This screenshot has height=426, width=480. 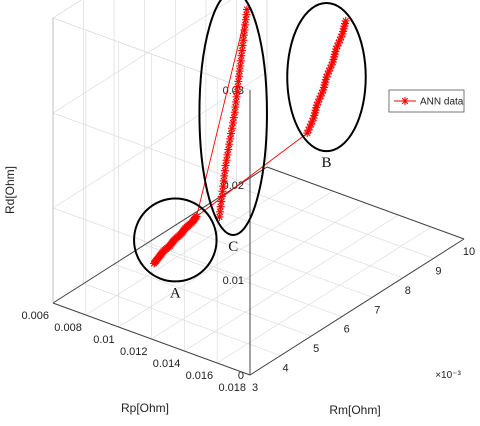 What do you see at coordinates (175, 293) in the screenshot?
I see `cluster-label-A: A` at bounding box center [175, 293].